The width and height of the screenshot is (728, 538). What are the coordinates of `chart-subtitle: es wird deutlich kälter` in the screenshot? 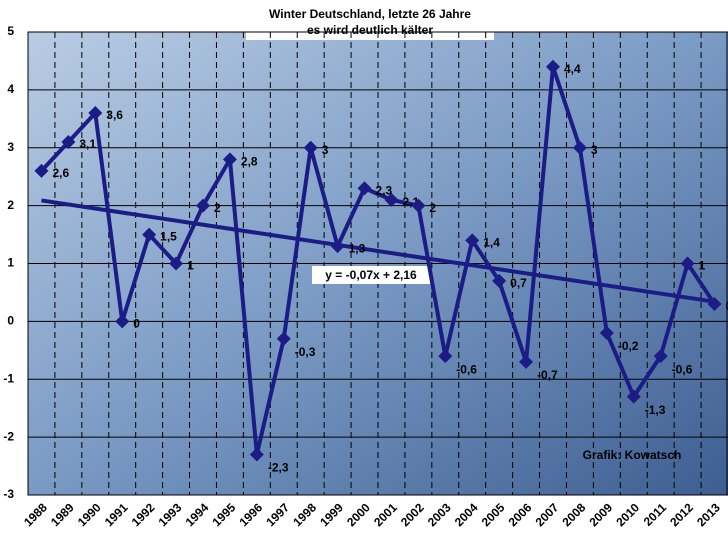 It's located at (370, 30).